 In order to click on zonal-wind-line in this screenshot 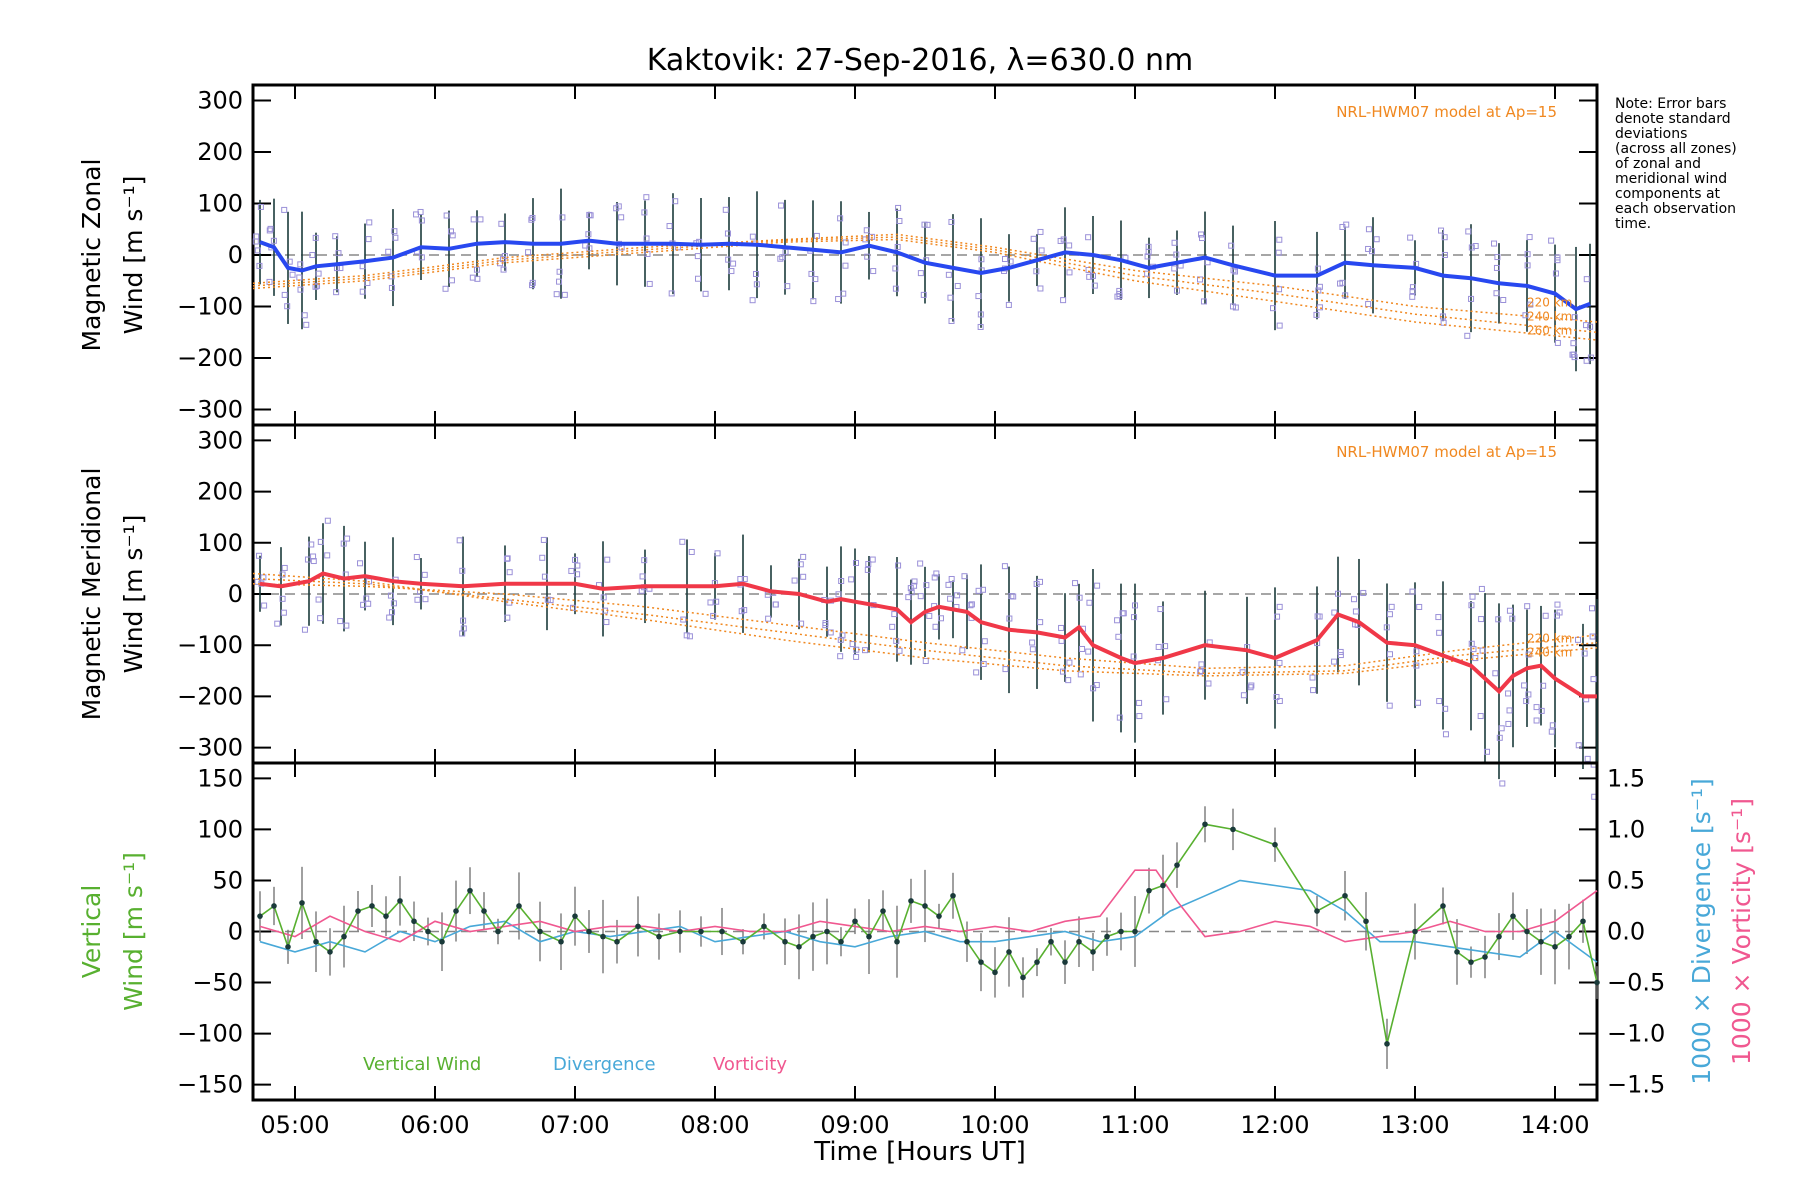, I will do `click(925, 275)`.